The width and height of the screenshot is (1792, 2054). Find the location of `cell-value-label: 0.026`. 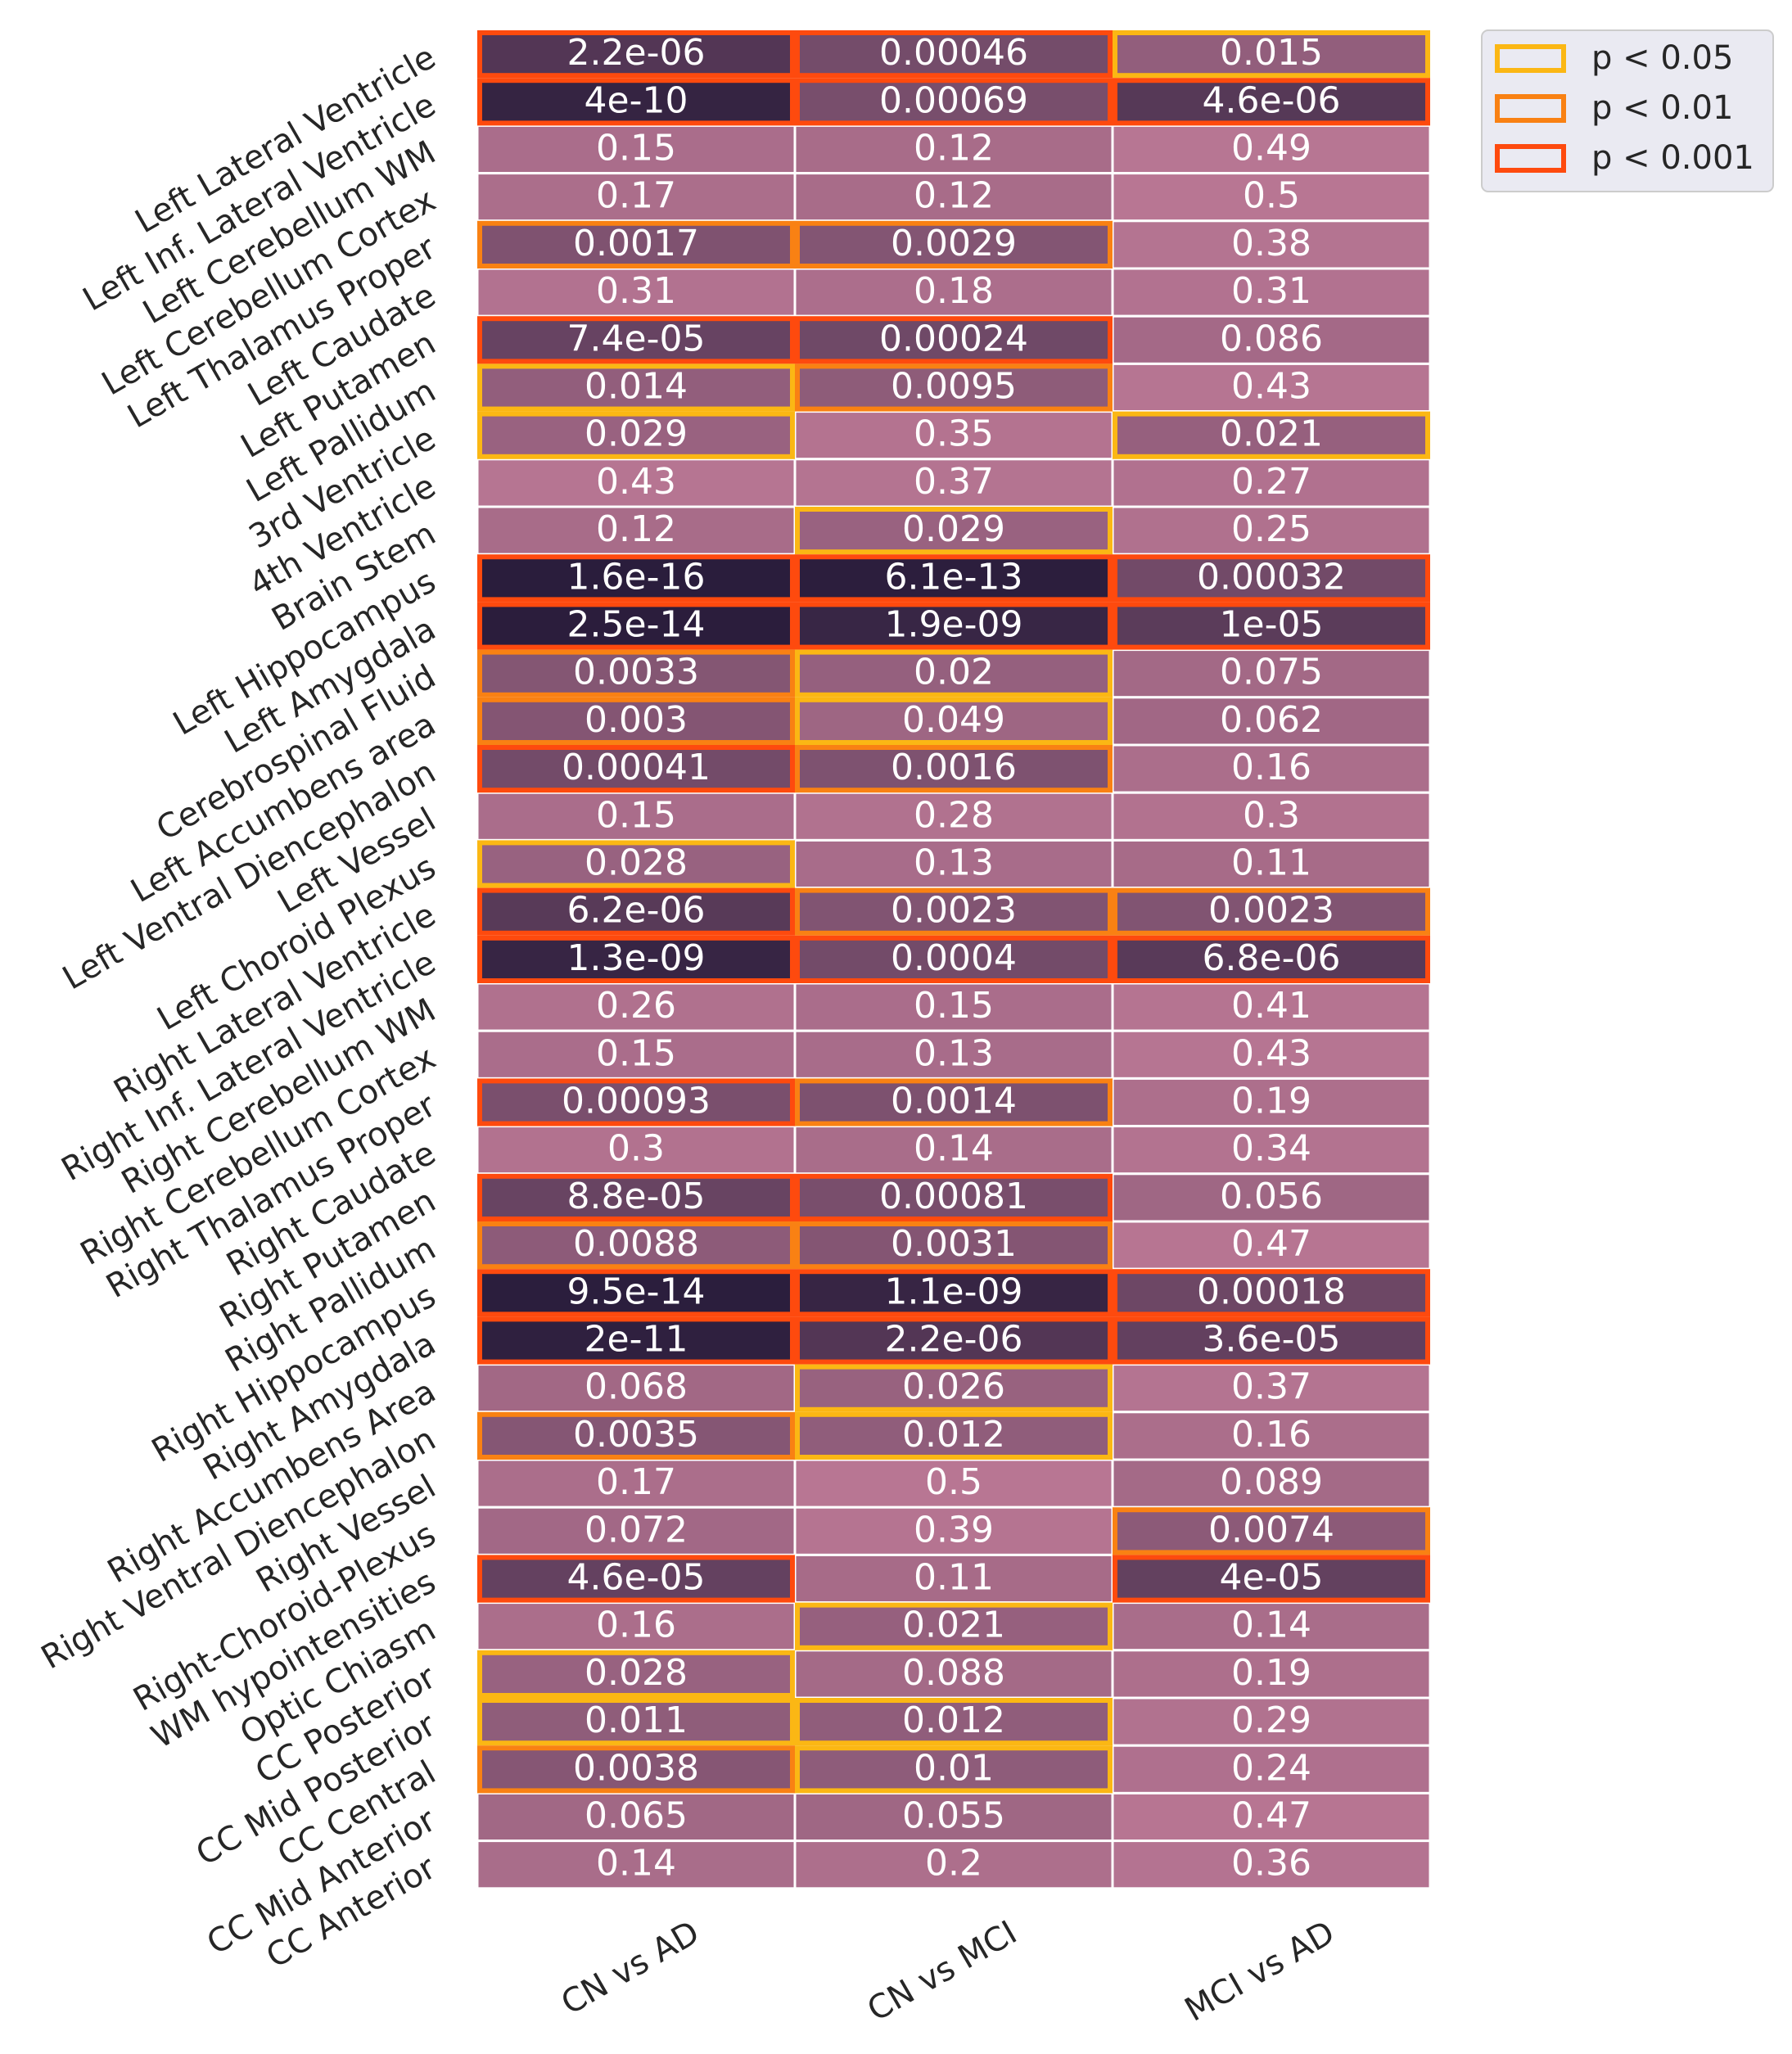

cell-value-label: 0.026 is located at coordinates (953, 1387).